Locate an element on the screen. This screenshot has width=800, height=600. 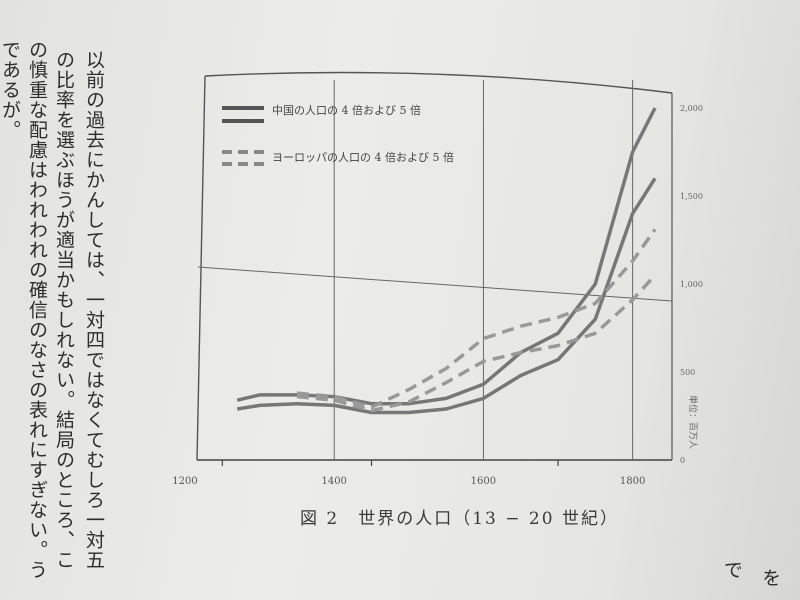
body-text-column-1: 以前の過去にかんしては、一対四ではなくてむしろ一対五 is located at coordinates (94, 310).